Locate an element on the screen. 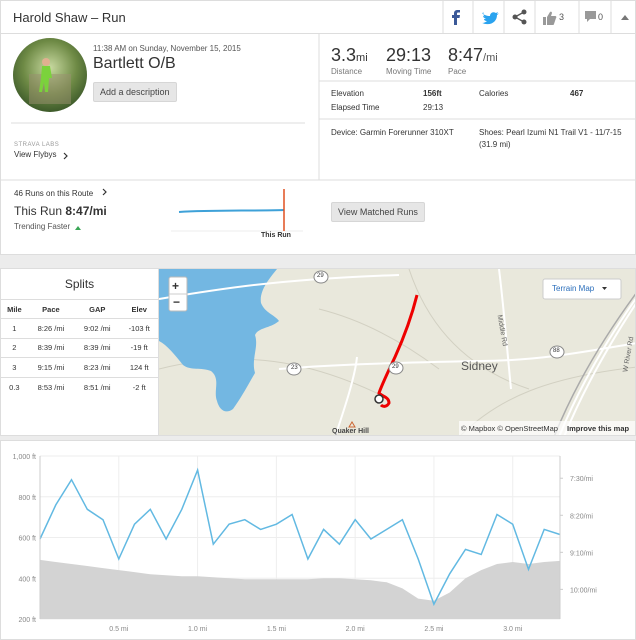  y2-tick-label: 7:30/mi is located at coordinates (581, 479).